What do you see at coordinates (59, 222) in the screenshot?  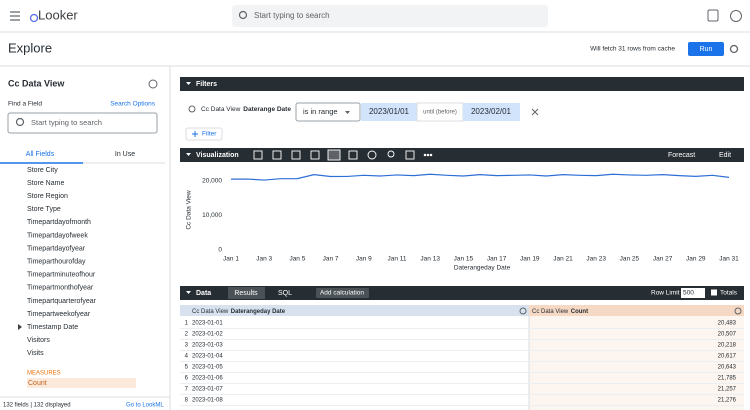 I see `dimension-field: Timepartdayofmonth` at bounding box center [59, 222].